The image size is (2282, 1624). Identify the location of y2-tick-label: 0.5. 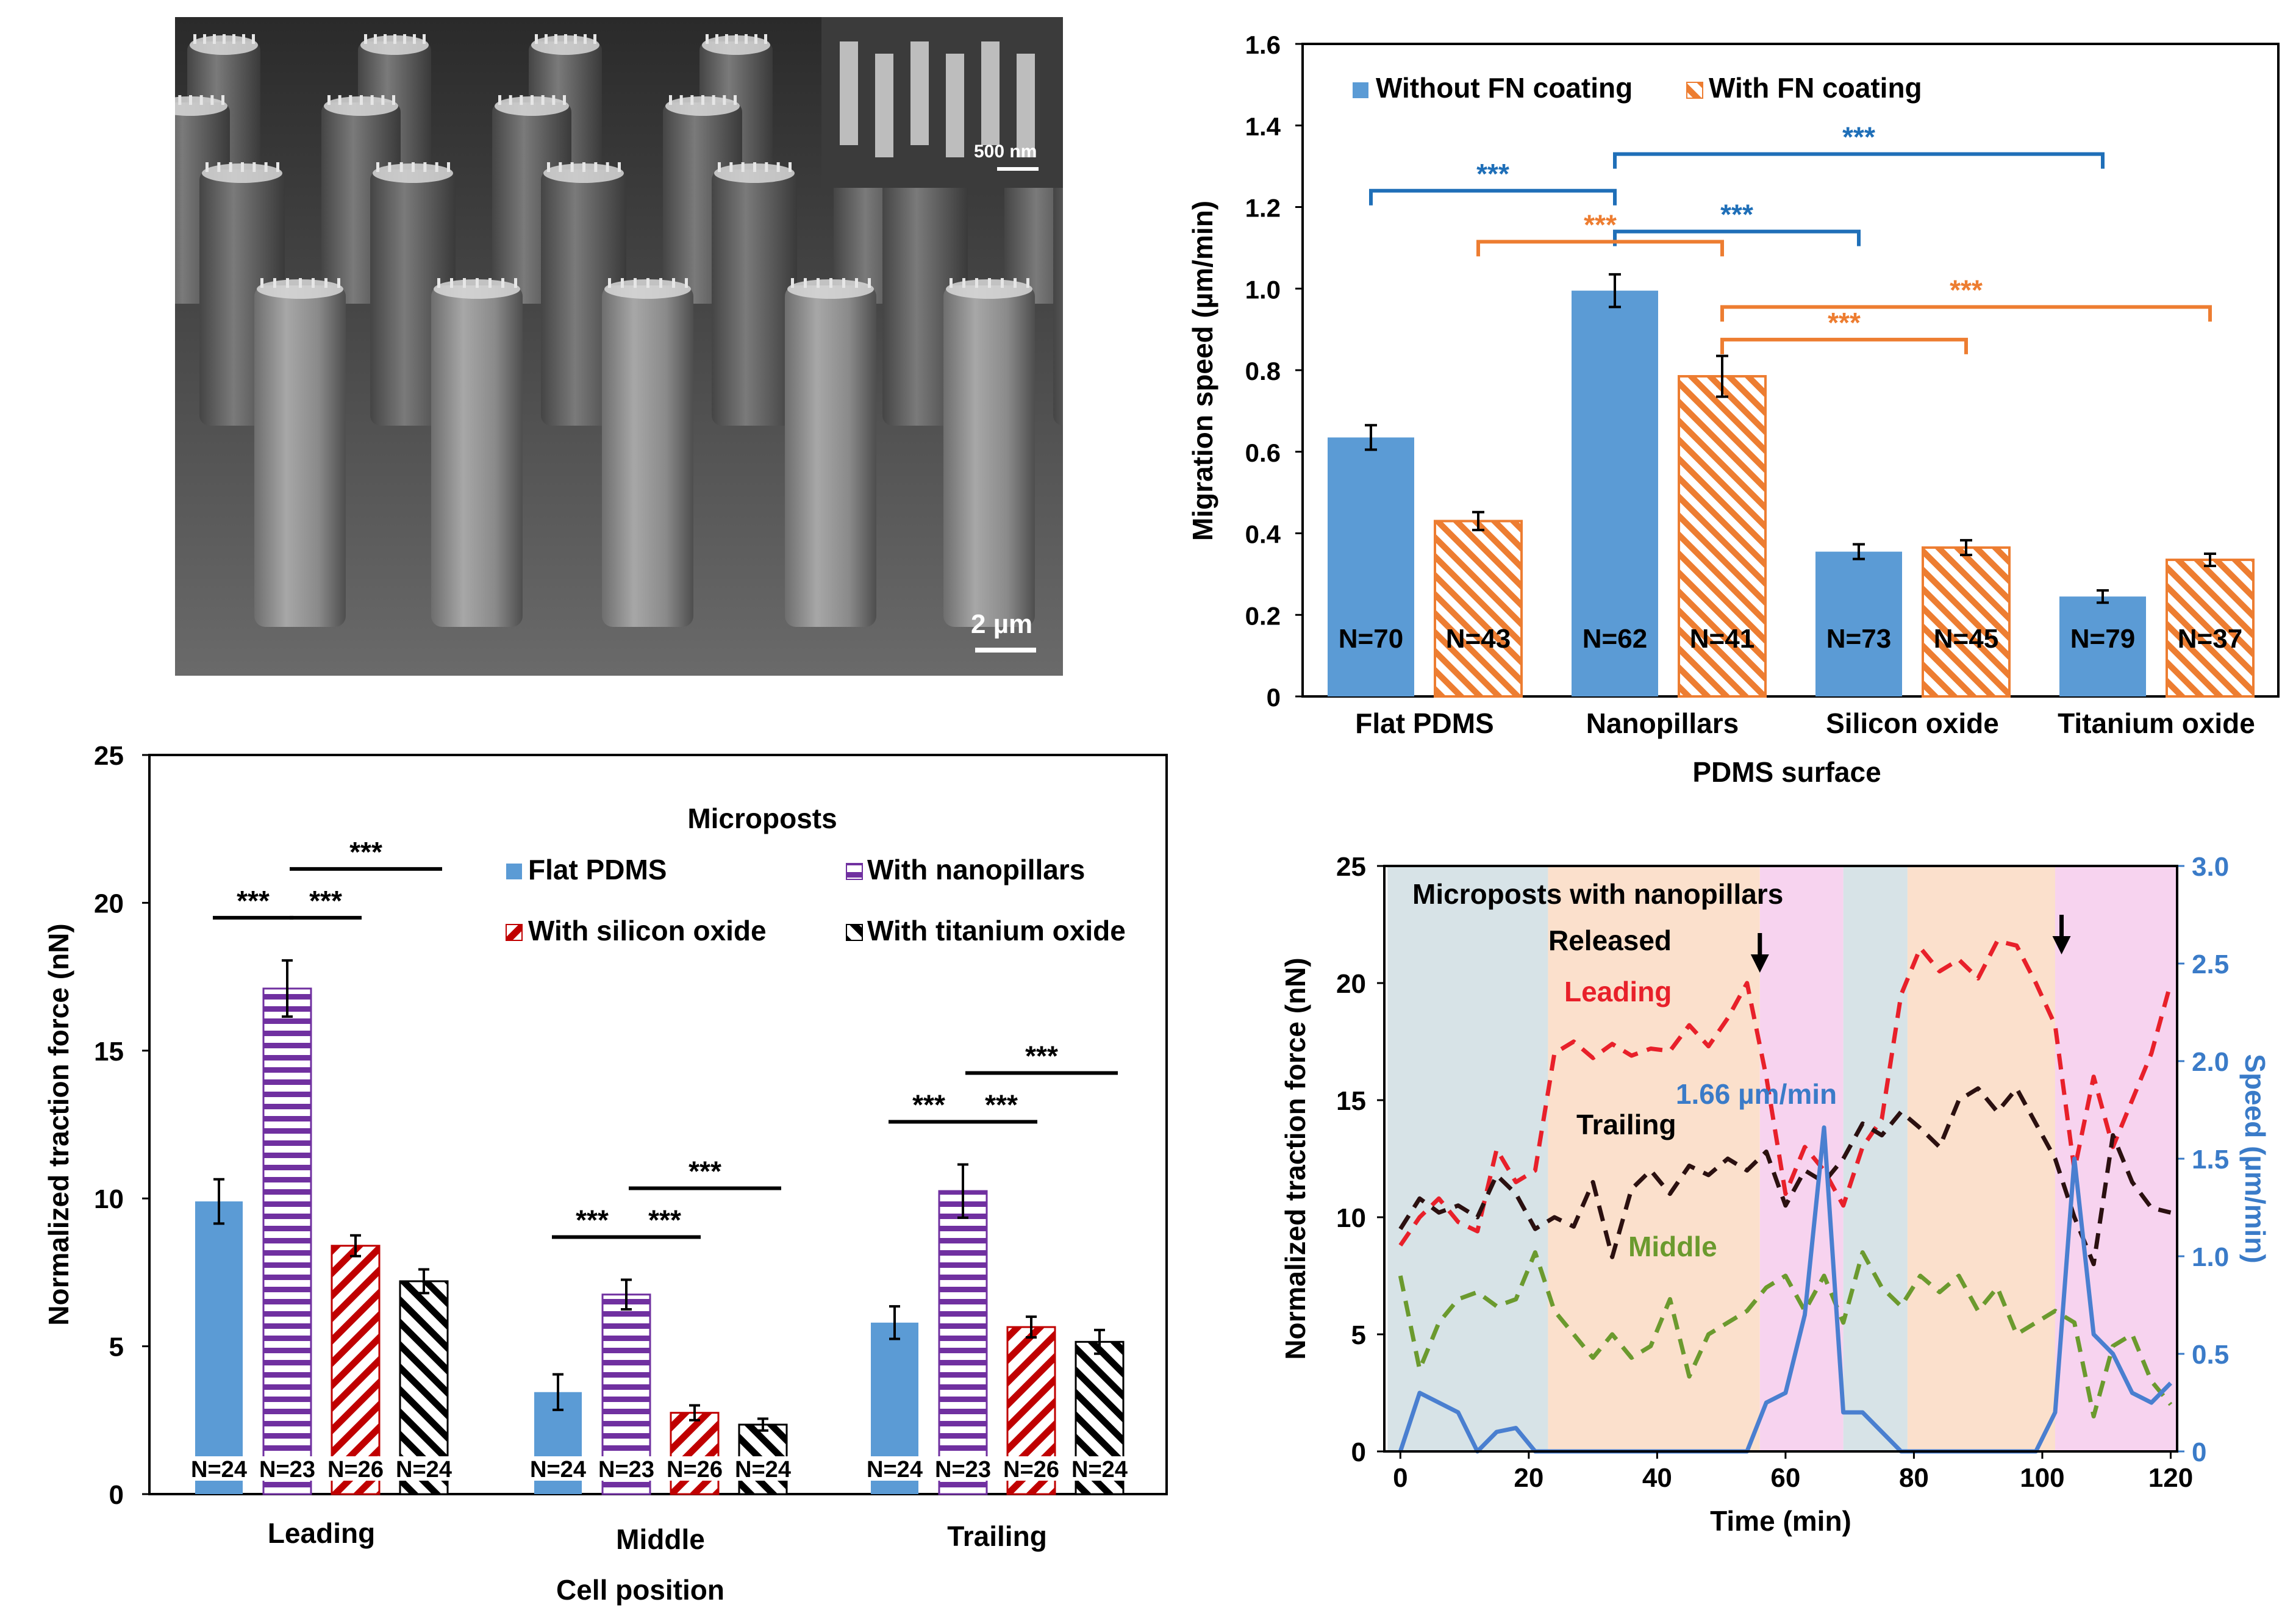
(2210, 1355).